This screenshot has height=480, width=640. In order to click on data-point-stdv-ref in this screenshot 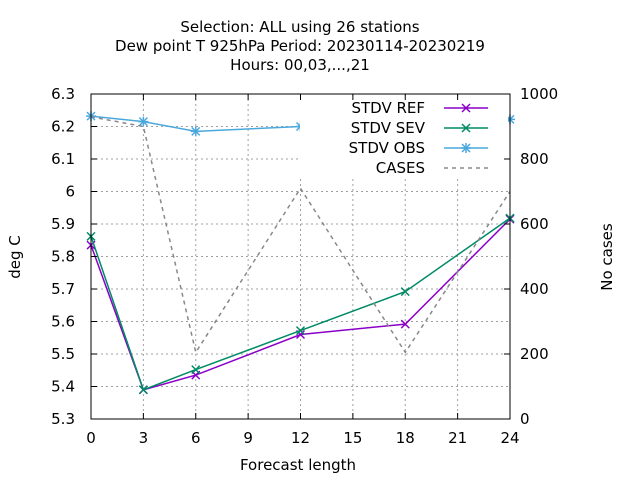, I will do `click(405, 324)`.